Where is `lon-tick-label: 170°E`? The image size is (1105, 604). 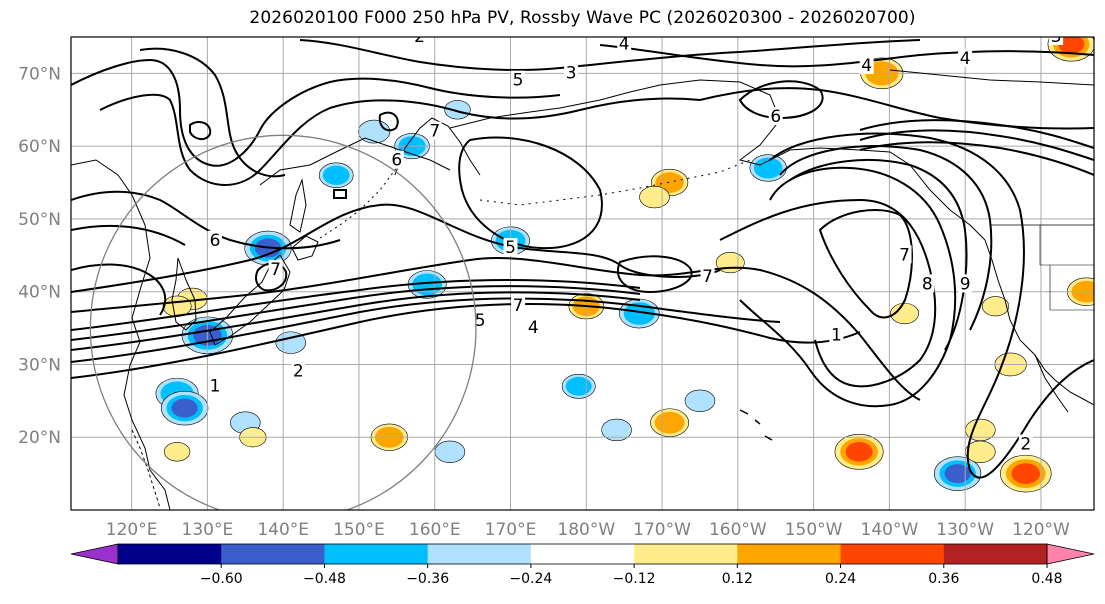 lon-tick-label: 170°E is located at coordinates (511, 530).